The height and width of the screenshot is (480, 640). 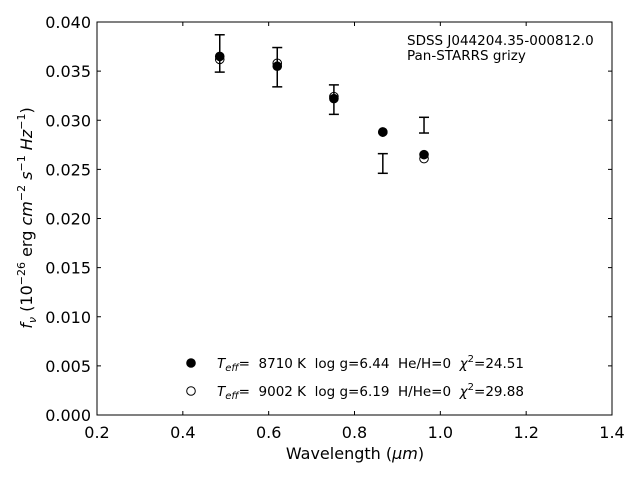 What do you see at coordinates (68, 415) in the screenshot?
I see `y-tick-label: 0.000` at bounding box center [68, 415].